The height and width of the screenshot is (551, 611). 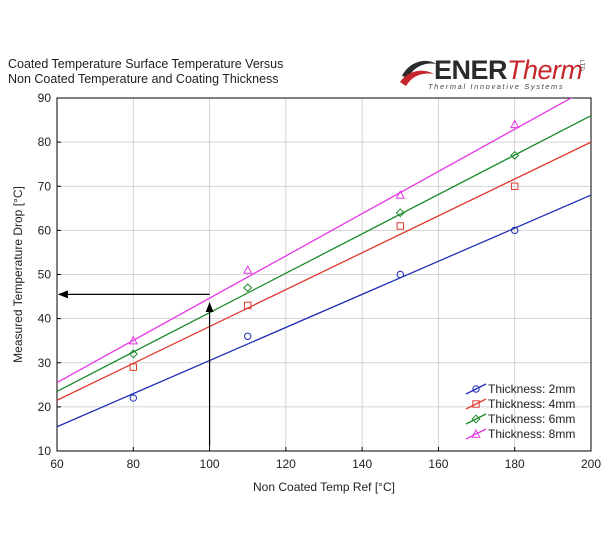 What do you see at coordinates (45, 407) in the screenshot?
I see `y-tick-label: 20` at bounding box center [45, 407].